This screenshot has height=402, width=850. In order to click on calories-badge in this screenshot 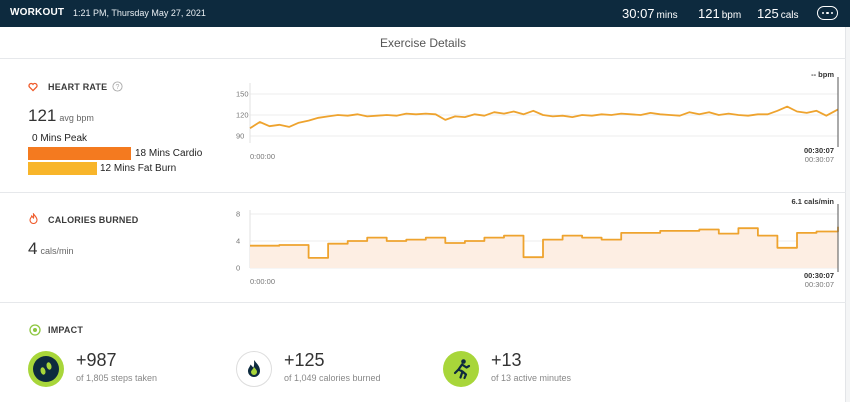, I will do `click(254, 369)`.